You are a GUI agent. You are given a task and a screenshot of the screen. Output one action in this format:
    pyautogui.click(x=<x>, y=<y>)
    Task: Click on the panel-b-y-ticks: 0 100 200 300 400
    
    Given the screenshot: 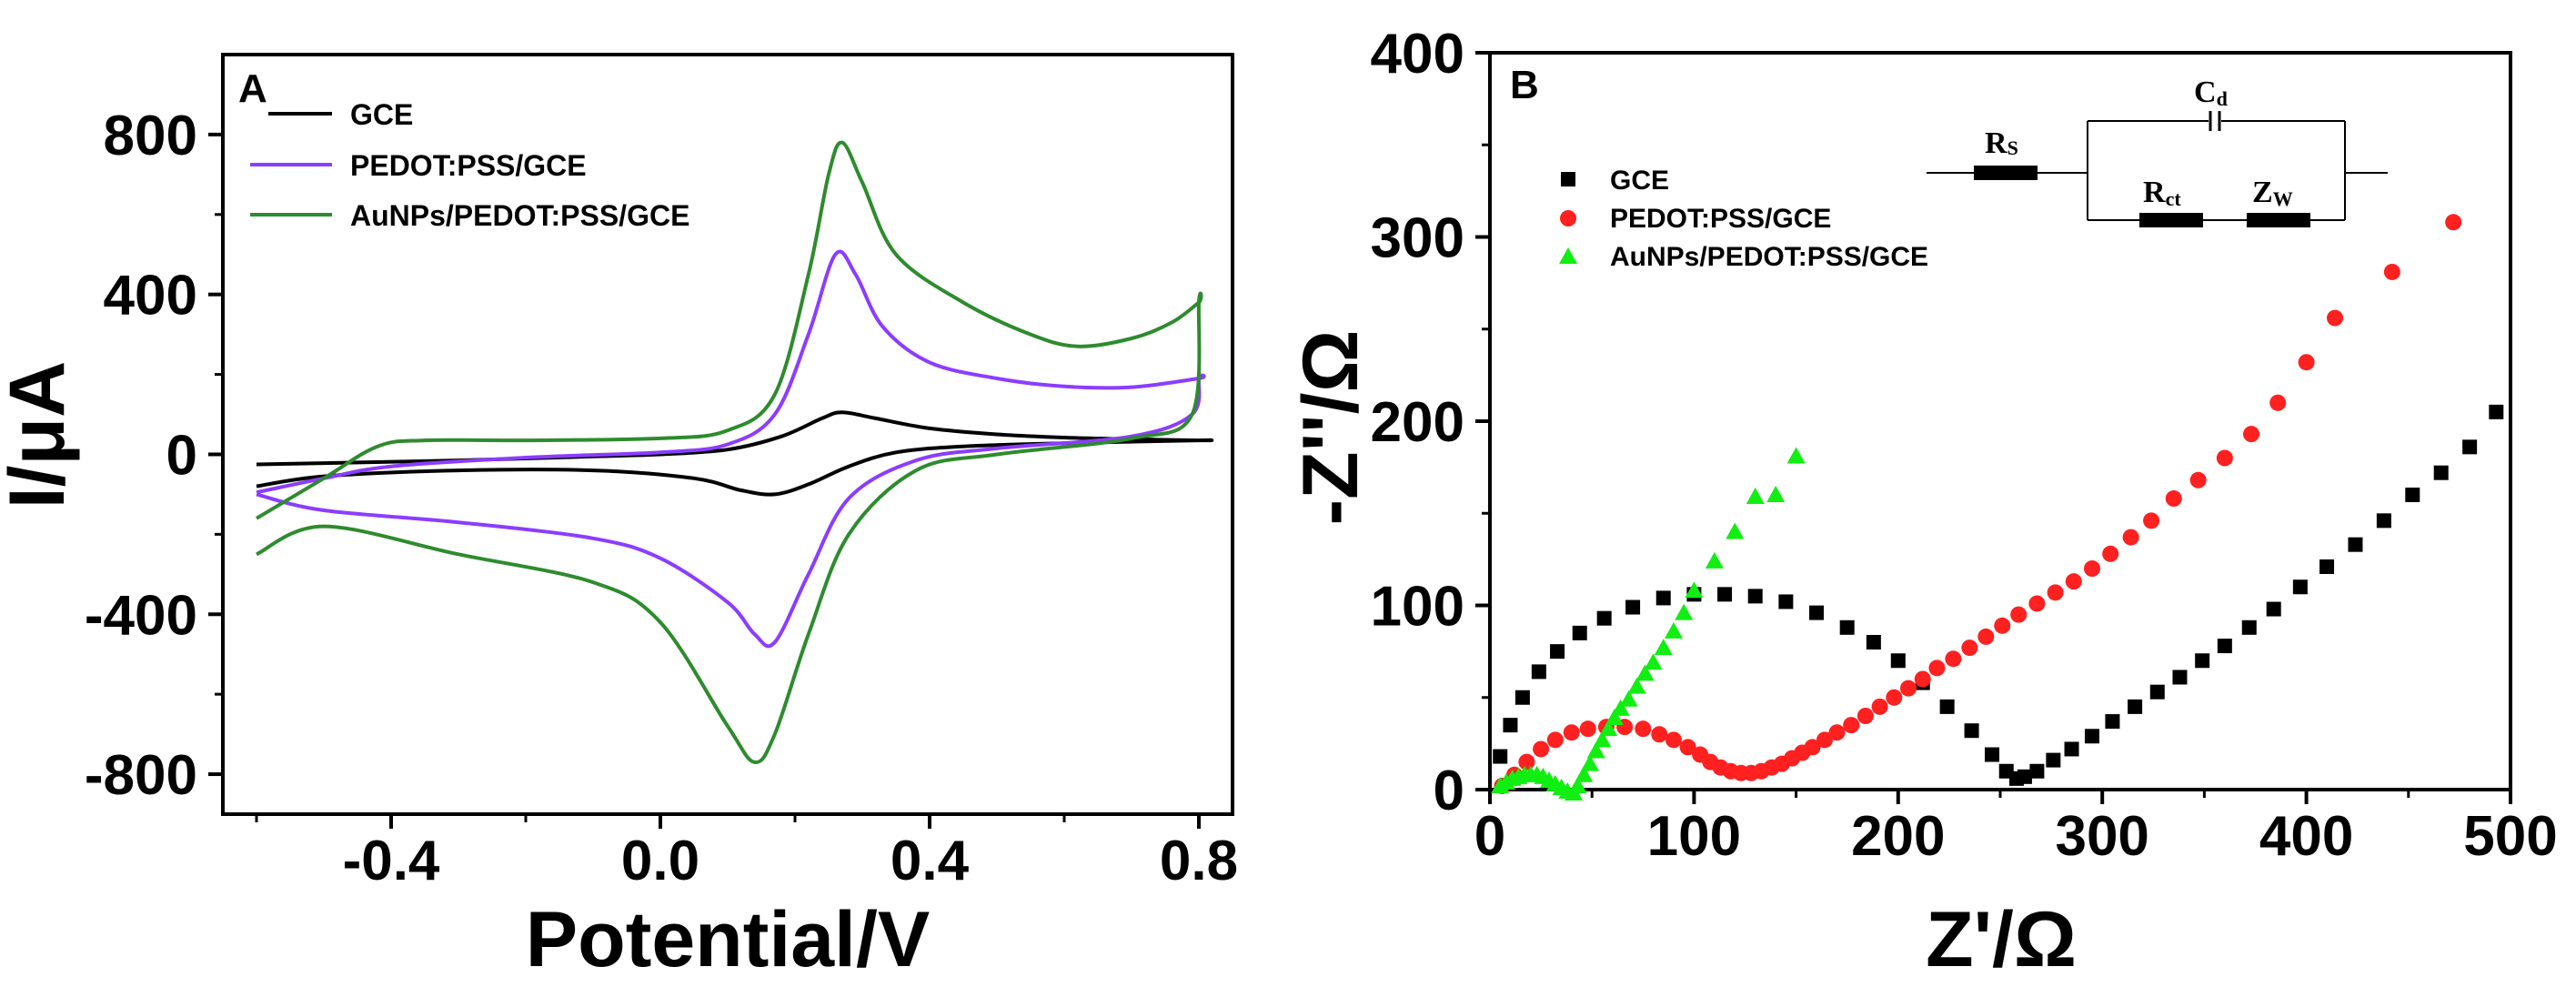 What is the action you would take?
    pyautogui.click(x=1430, y=422)
    